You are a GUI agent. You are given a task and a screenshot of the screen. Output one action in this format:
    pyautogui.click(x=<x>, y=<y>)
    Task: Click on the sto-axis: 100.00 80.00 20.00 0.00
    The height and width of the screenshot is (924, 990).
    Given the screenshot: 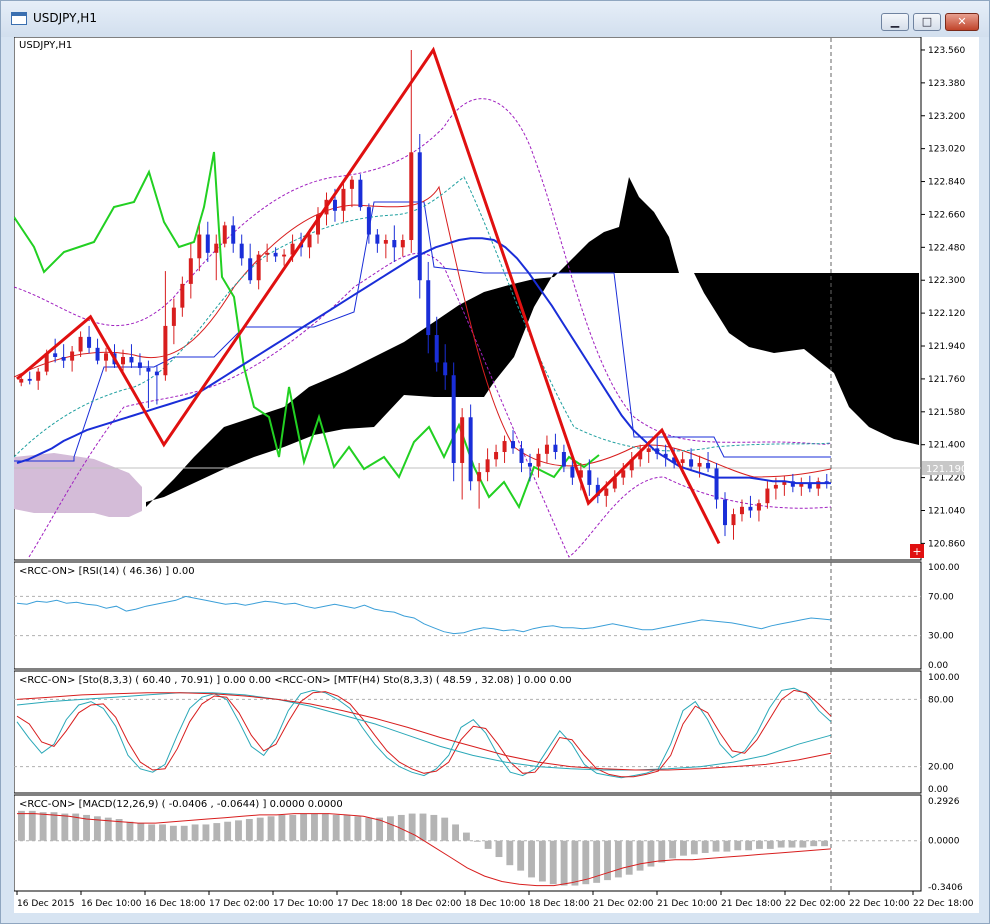 What is the action you would take?
    pyautogui.click(x=487, y=734)
    